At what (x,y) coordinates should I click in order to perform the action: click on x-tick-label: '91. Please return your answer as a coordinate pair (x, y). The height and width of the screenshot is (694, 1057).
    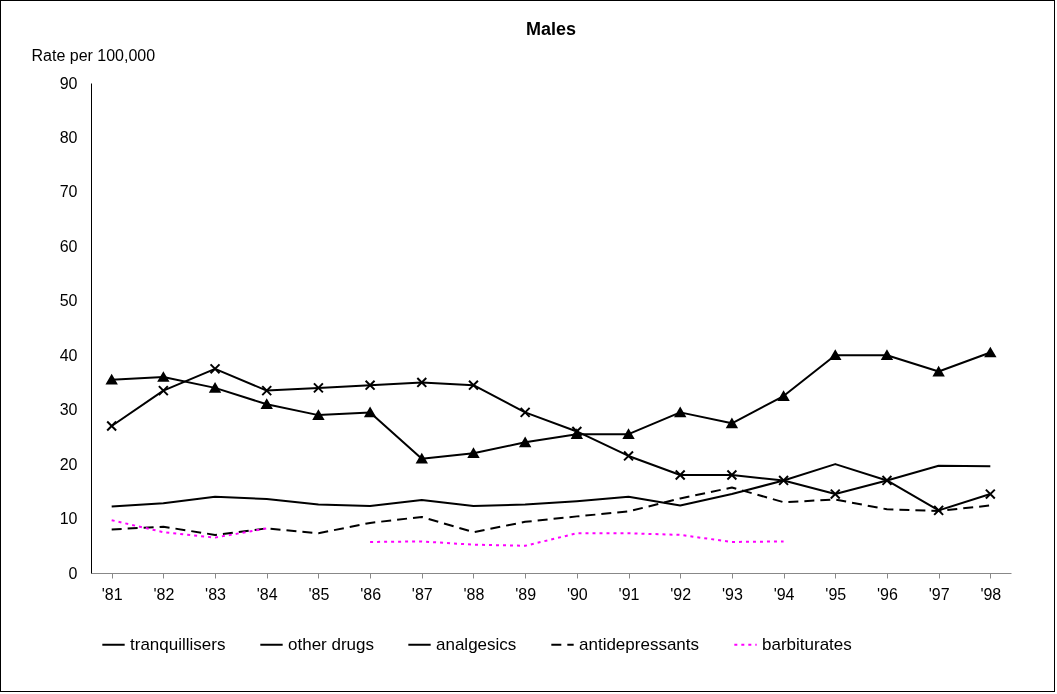
    Looking at the image, I should click on (629, 594).